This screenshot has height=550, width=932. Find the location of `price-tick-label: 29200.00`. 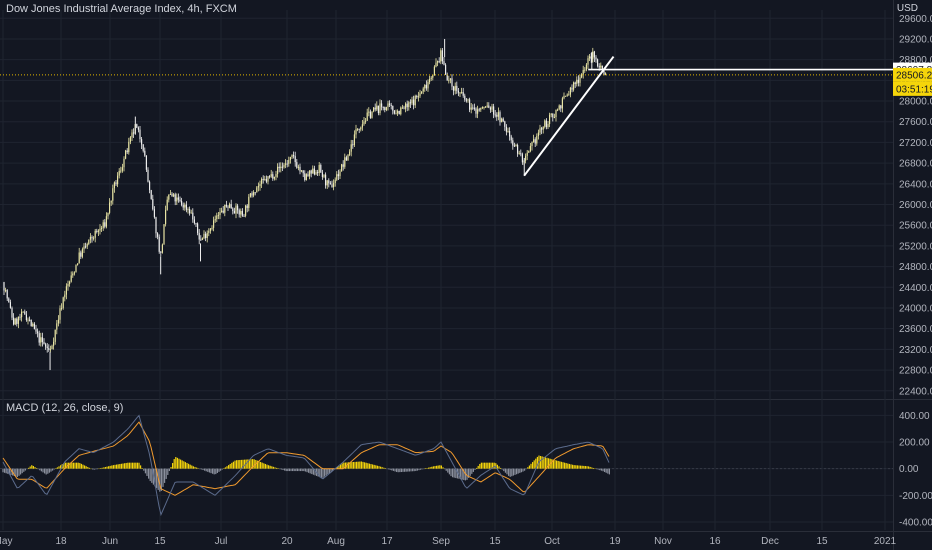

price-tick-label: 29200.00 is located at coordinates (915, 39).